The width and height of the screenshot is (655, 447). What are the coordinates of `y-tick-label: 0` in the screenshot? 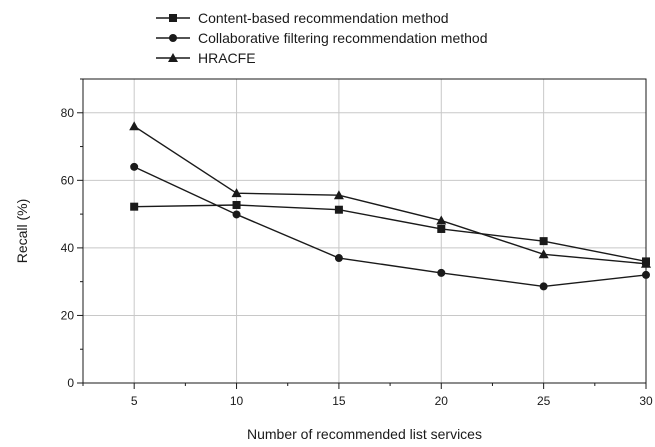 It's located at (70, 383).